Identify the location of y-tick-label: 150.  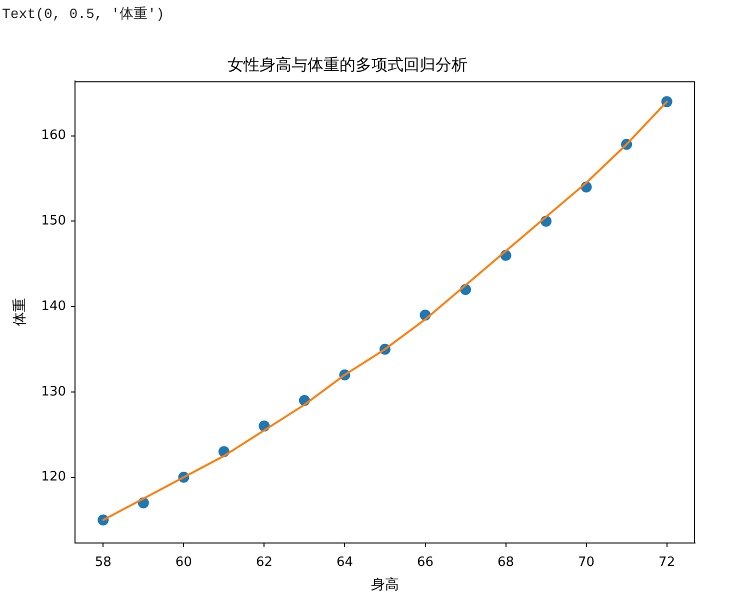
(53, 221).